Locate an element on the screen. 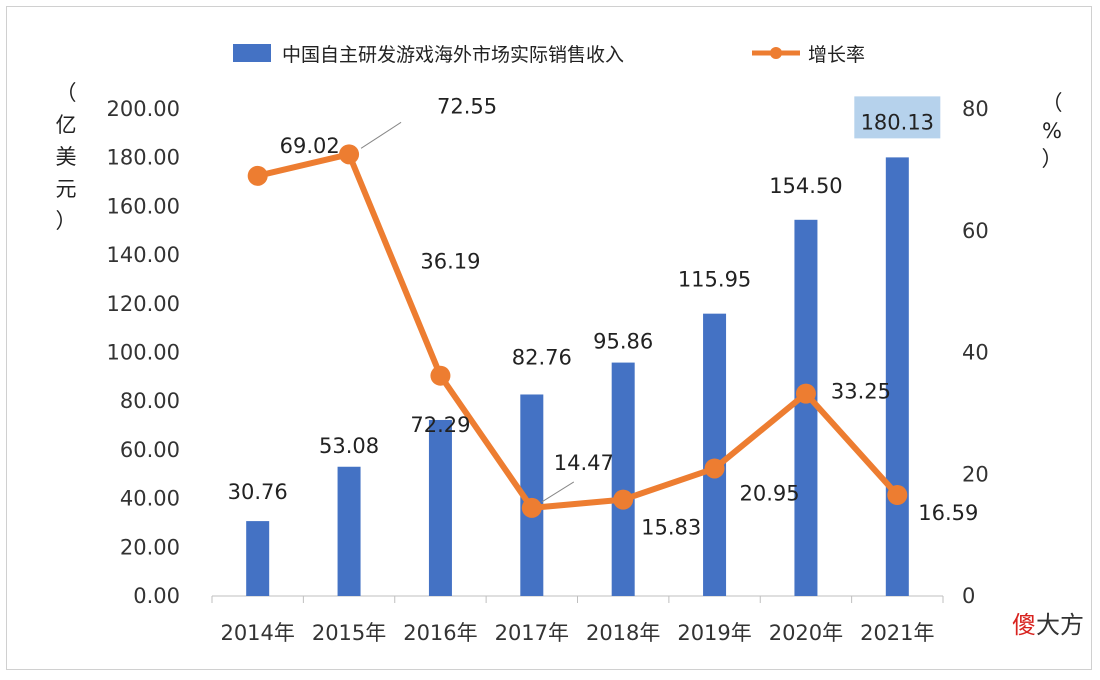  x-tick-label: 2015年 is located at coordinates (349, 633).